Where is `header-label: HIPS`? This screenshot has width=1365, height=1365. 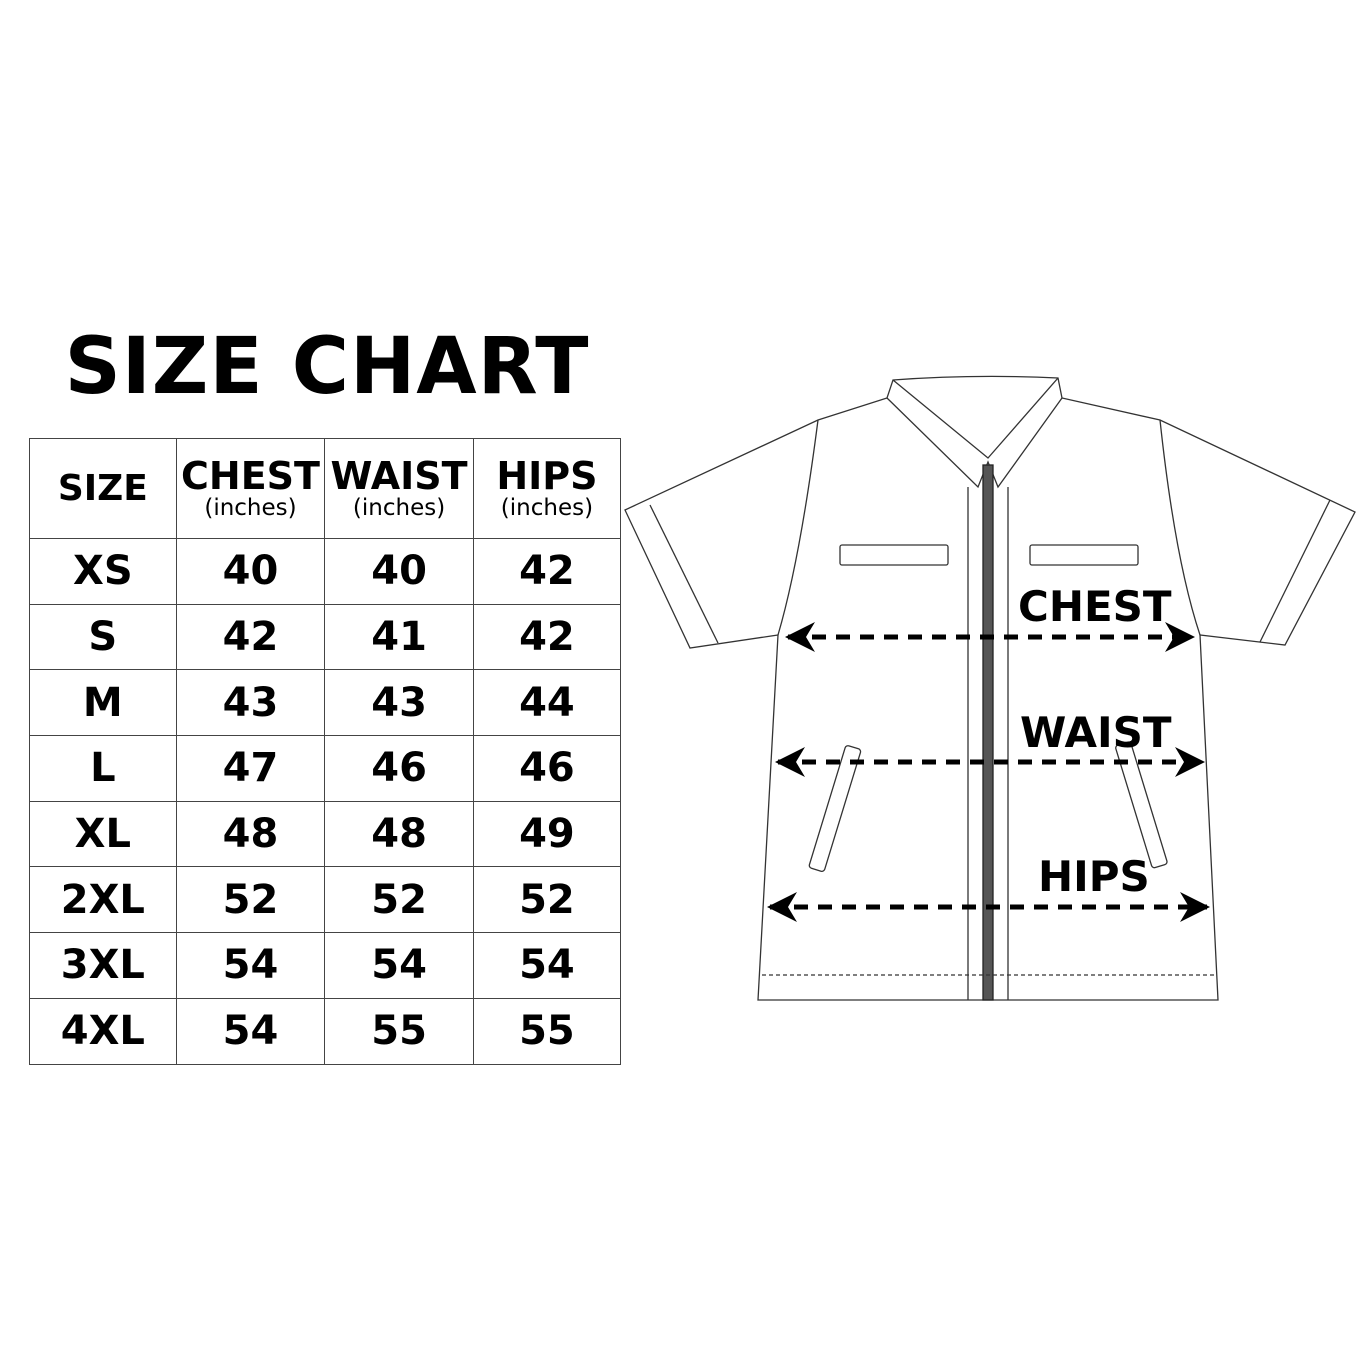
header-label: HIPS is located at coordinates (547, 475).